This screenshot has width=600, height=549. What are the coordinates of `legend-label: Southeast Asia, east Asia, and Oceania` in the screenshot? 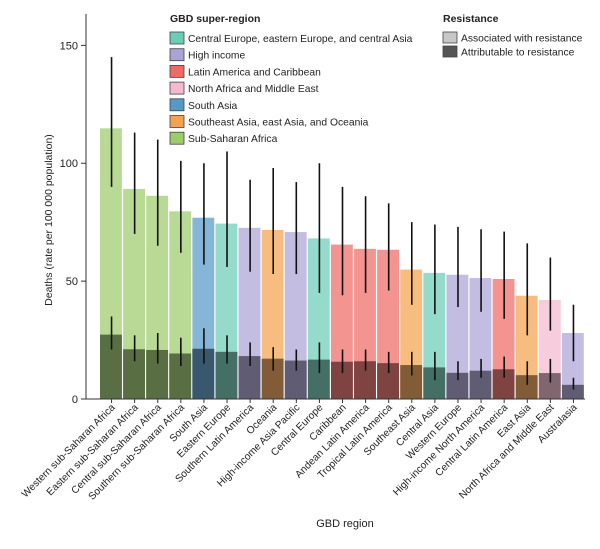 It's located at (278, 123).